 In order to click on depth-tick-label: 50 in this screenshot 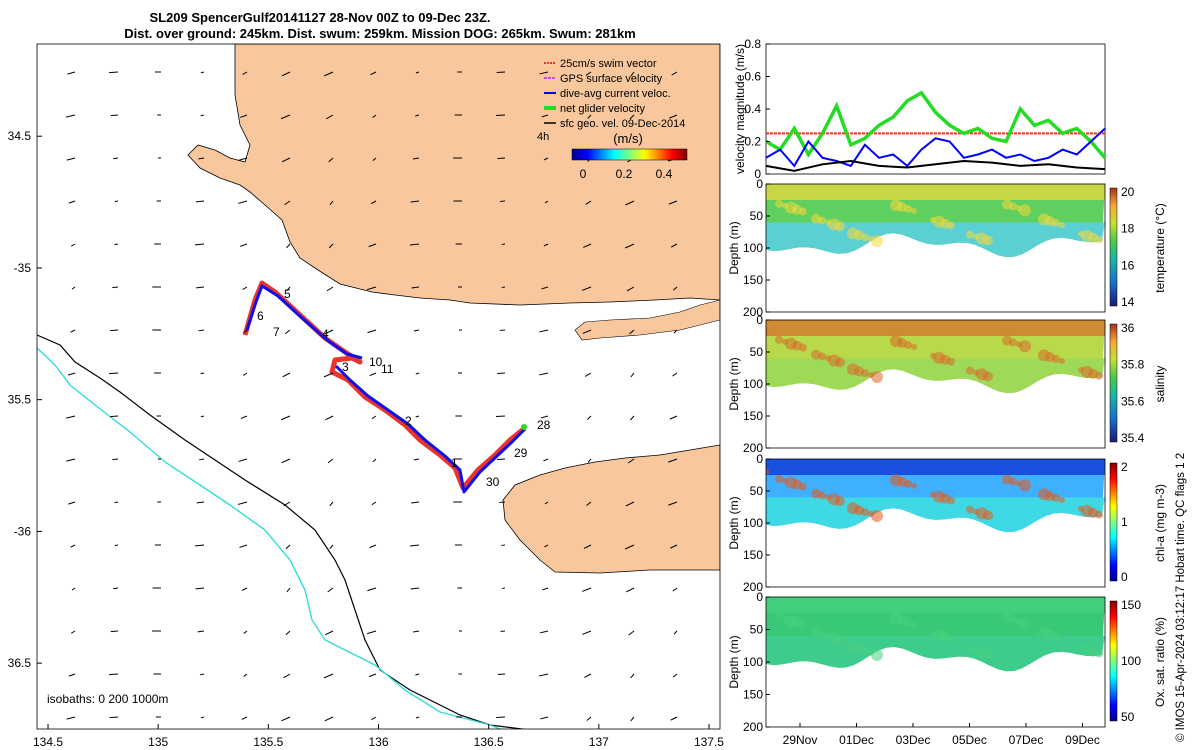, I will do `click(757, 491)`.